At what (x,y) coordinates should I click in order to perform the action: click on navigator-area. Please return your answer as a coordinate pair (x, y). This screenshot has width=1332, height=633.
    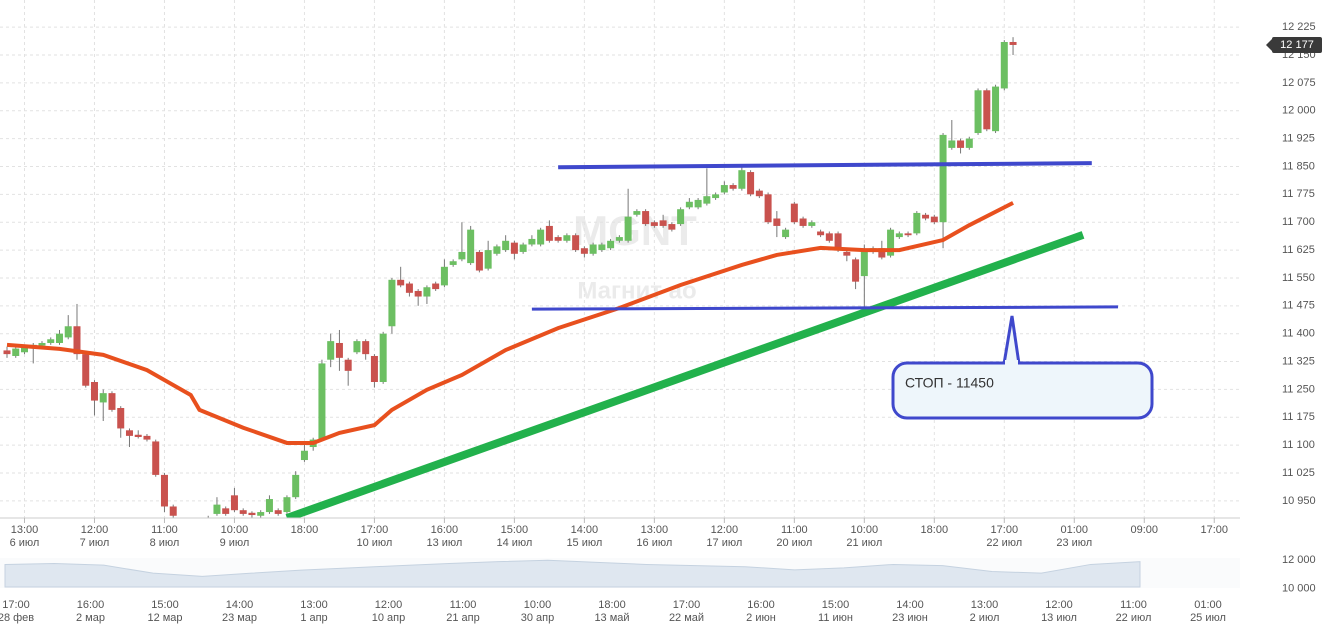
    Looking at the image, I should click on (572, 573).